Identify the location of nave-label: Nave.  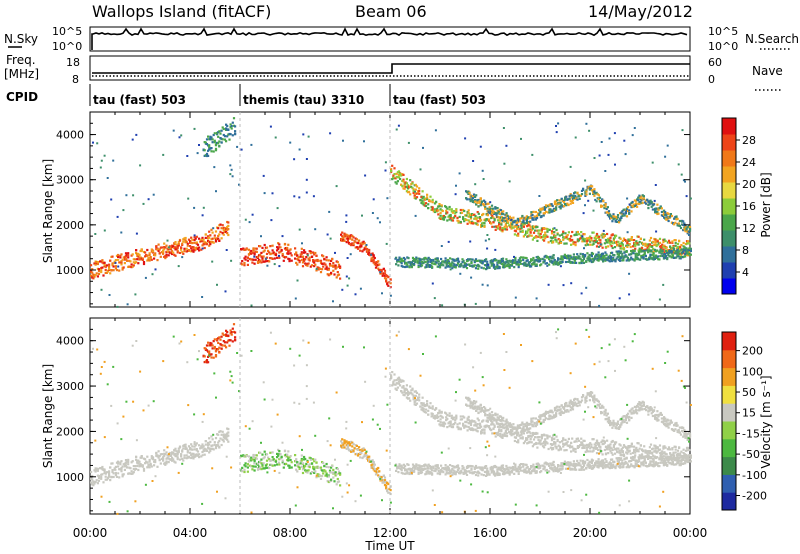
(767, 71).